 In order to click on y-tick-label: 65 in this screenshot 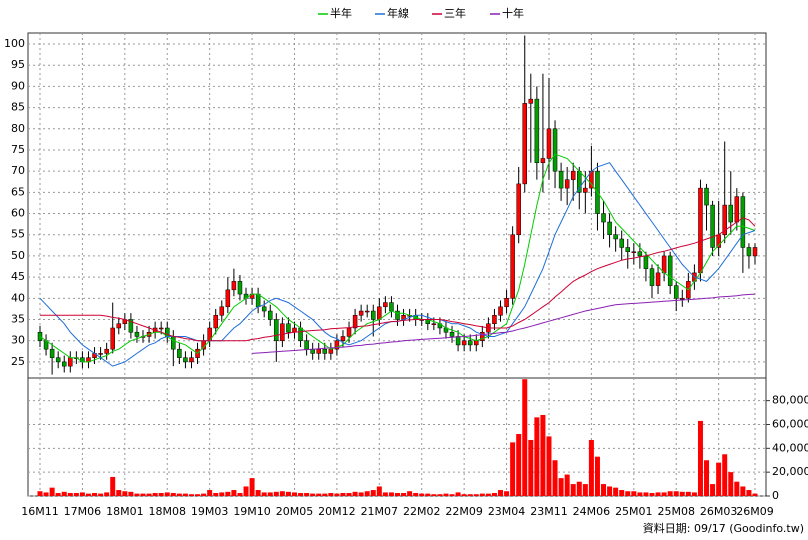, I will do `click(18, 191)`.